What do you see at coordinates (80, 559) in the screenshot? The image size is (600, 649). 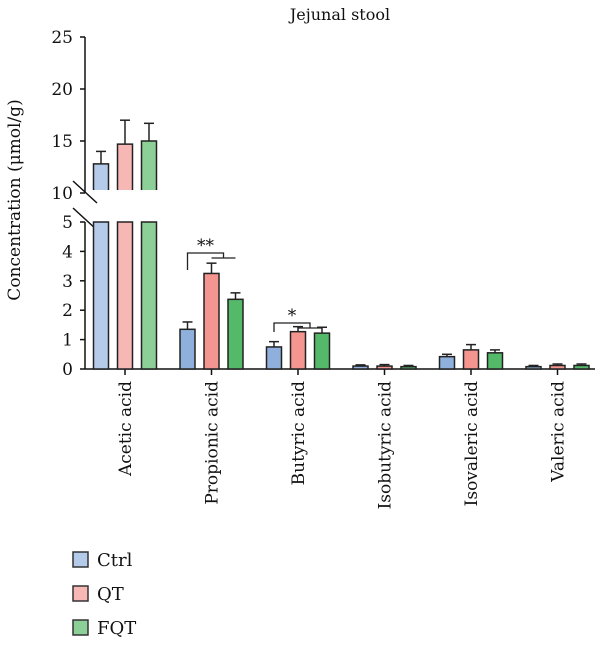 I see `legend-swatch-ctrl` at bounding box center [80, 559].